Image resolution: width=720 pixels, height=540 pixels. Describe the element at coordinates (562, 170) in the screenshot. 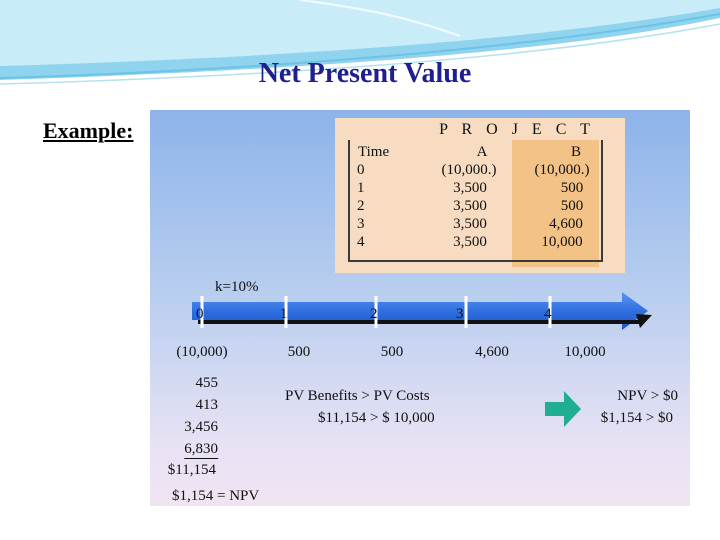

I see `b-cell: (10,000.)` at that location.